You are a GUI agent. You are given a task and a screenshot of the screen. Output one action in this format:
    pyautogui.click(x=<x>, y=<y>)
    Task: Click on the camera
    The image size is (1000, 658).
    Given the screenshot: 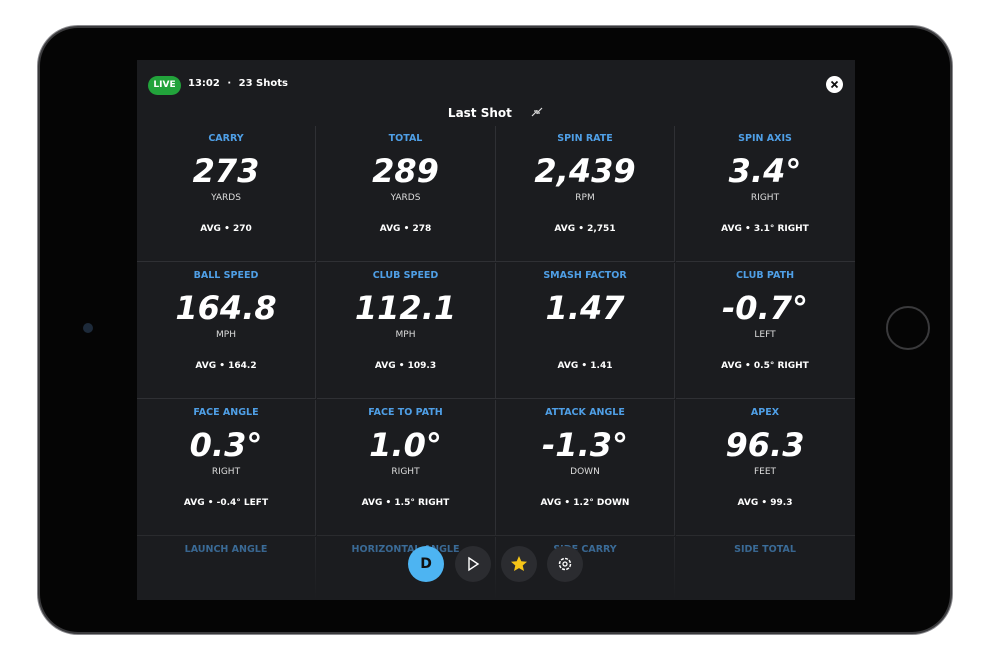 What is the action you would take?
    pyautogui.click(x=88, y=328)
    